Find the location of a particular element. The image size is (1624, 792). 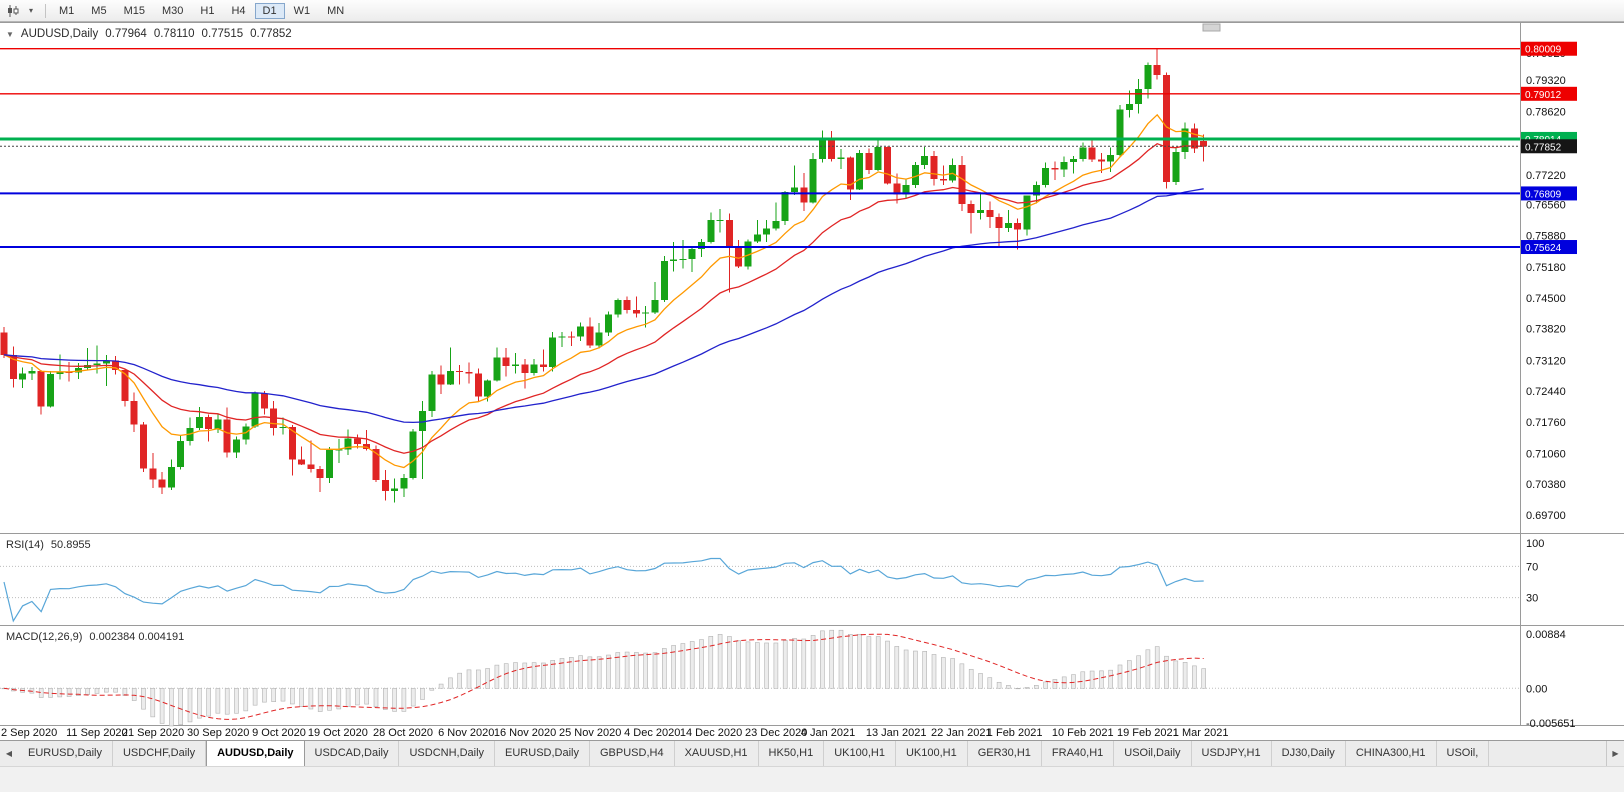

symbol-tab-usoil-daily: USOil,Daily is located at coordinates (1153, 753).